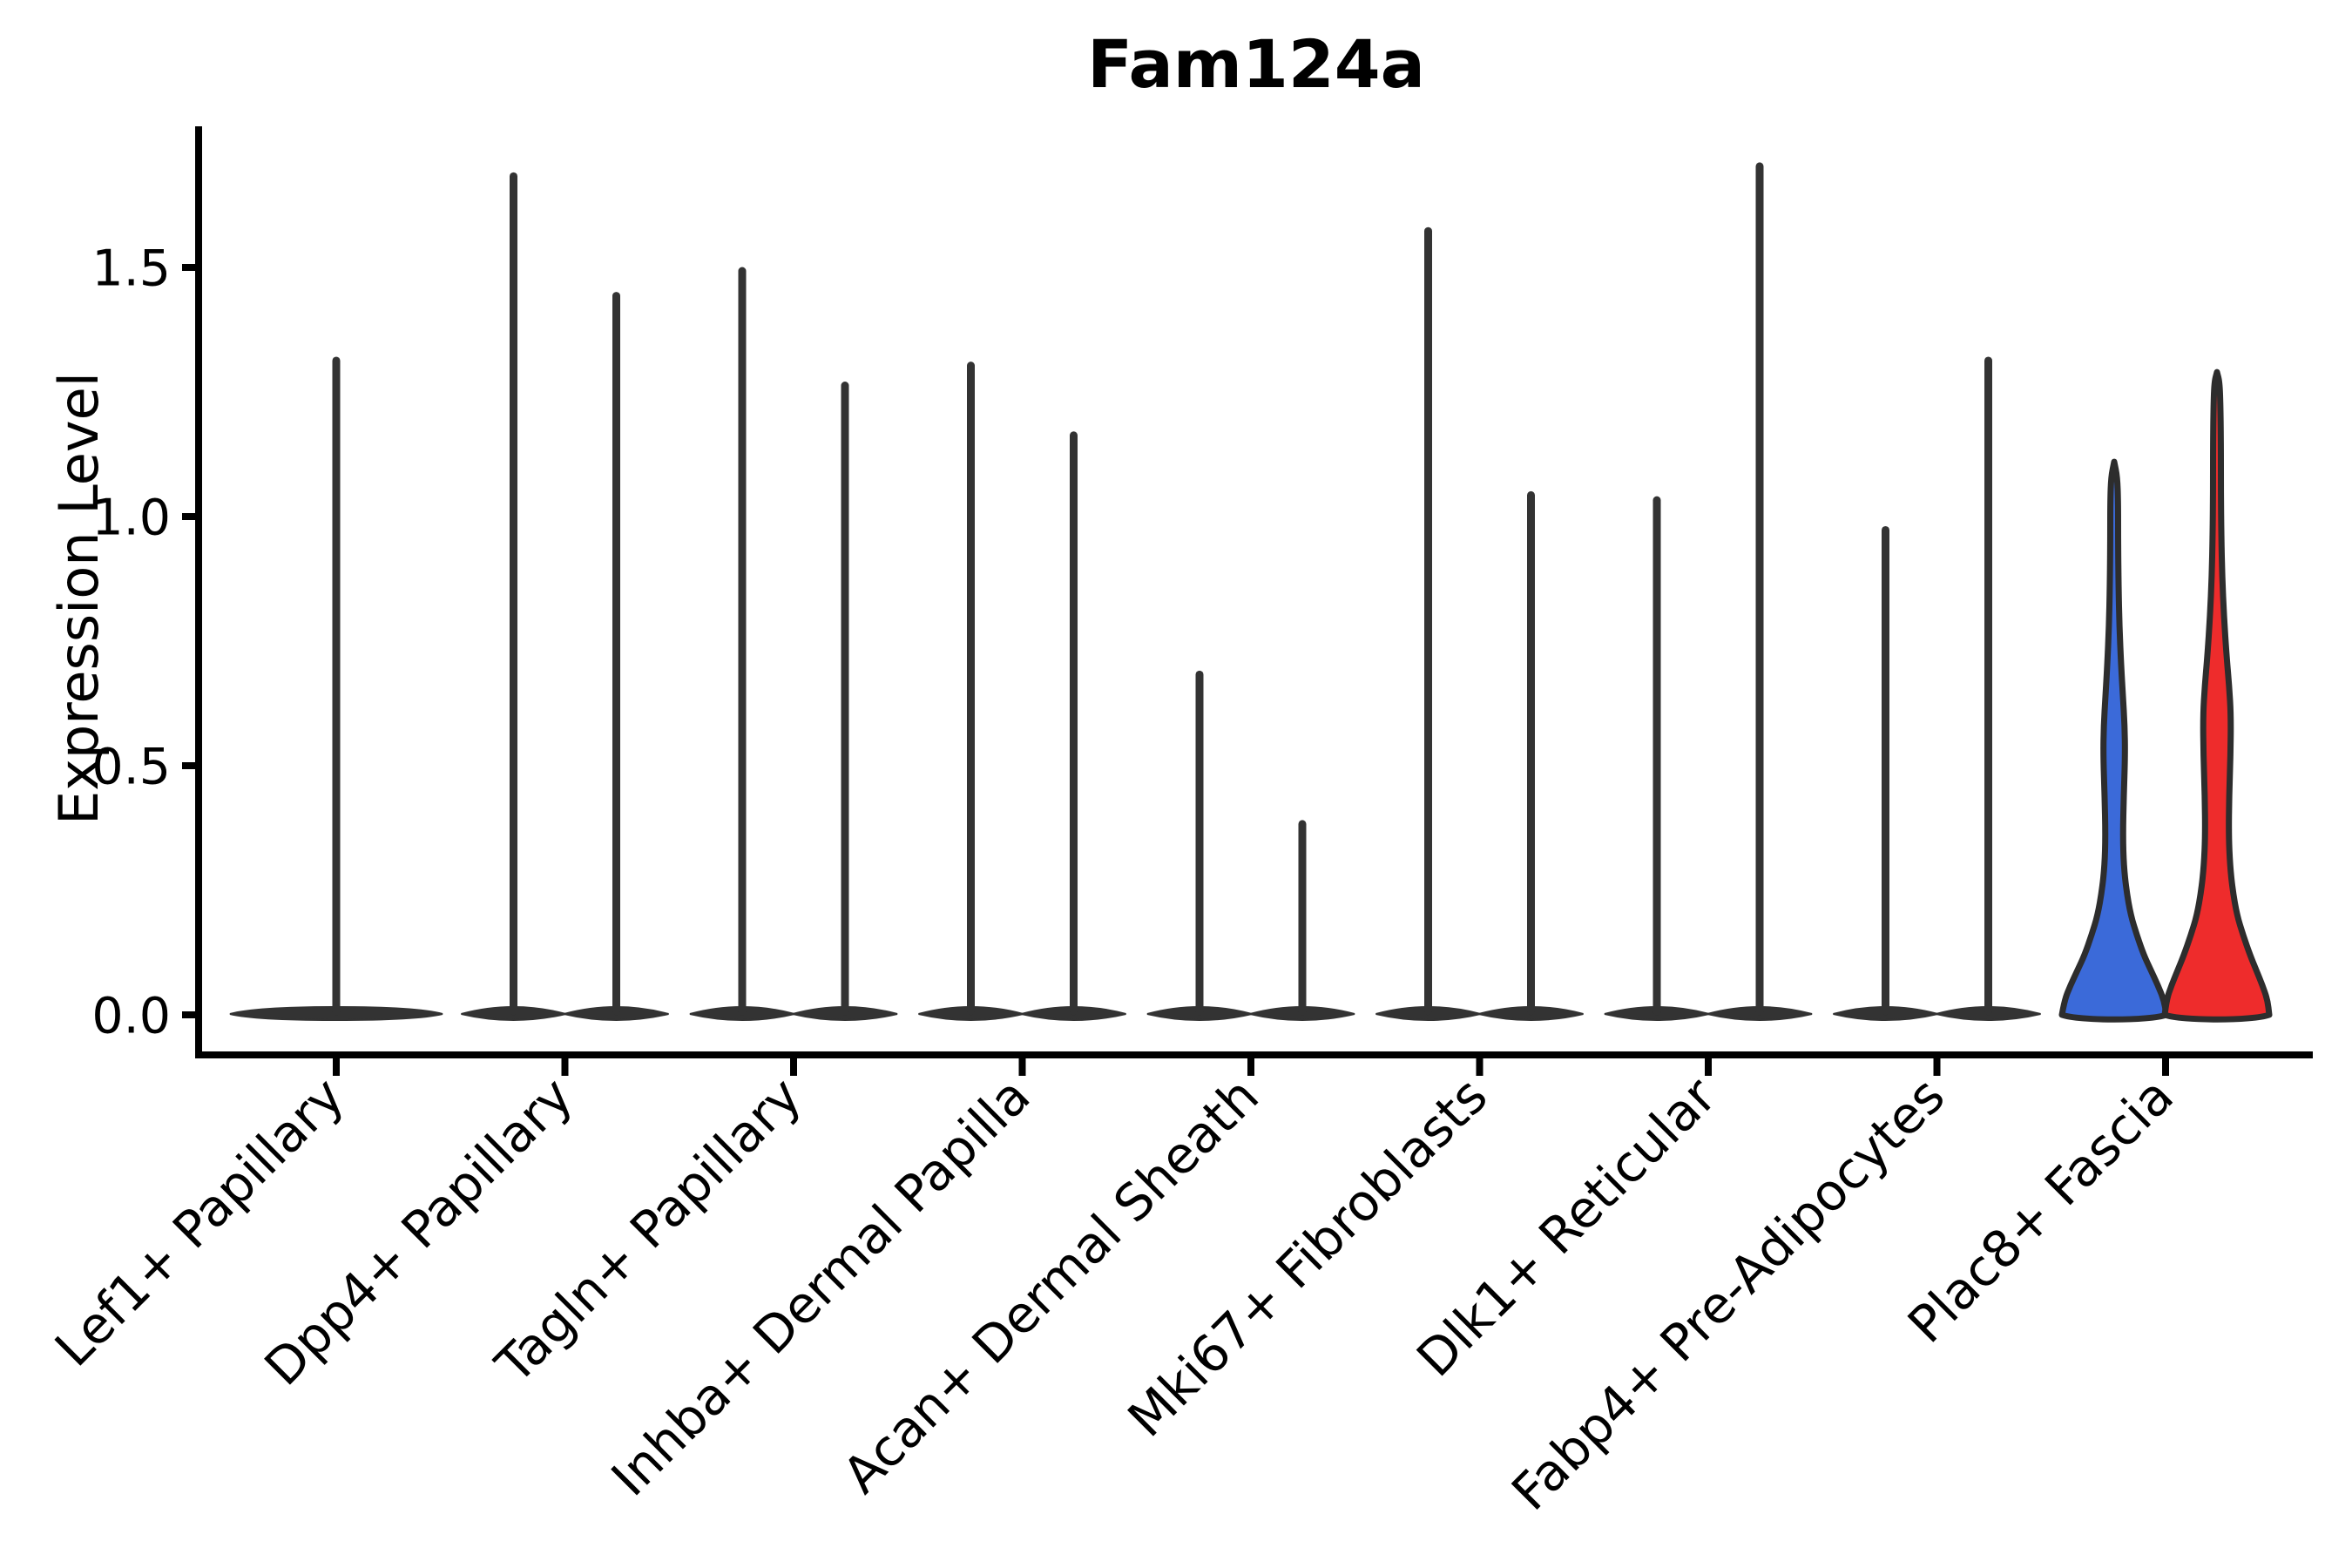 This screenshot has height=1568, width=2352. What do you see at coordinates (1256, 64) in the screenshot?
I see `chart-title: Fam124a` at bounding box center [1256, 64].